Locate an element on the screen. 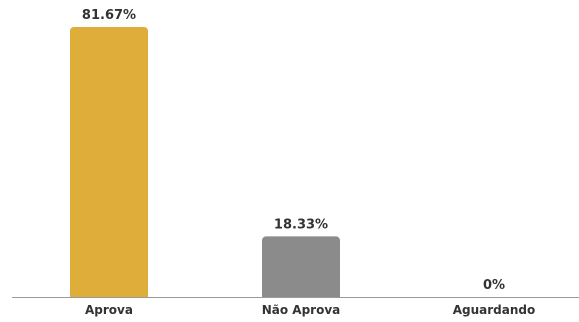 This screenshot has width=579, height=322. tick-label-aguardando: Aguardando is located at coordinates (494, 310).